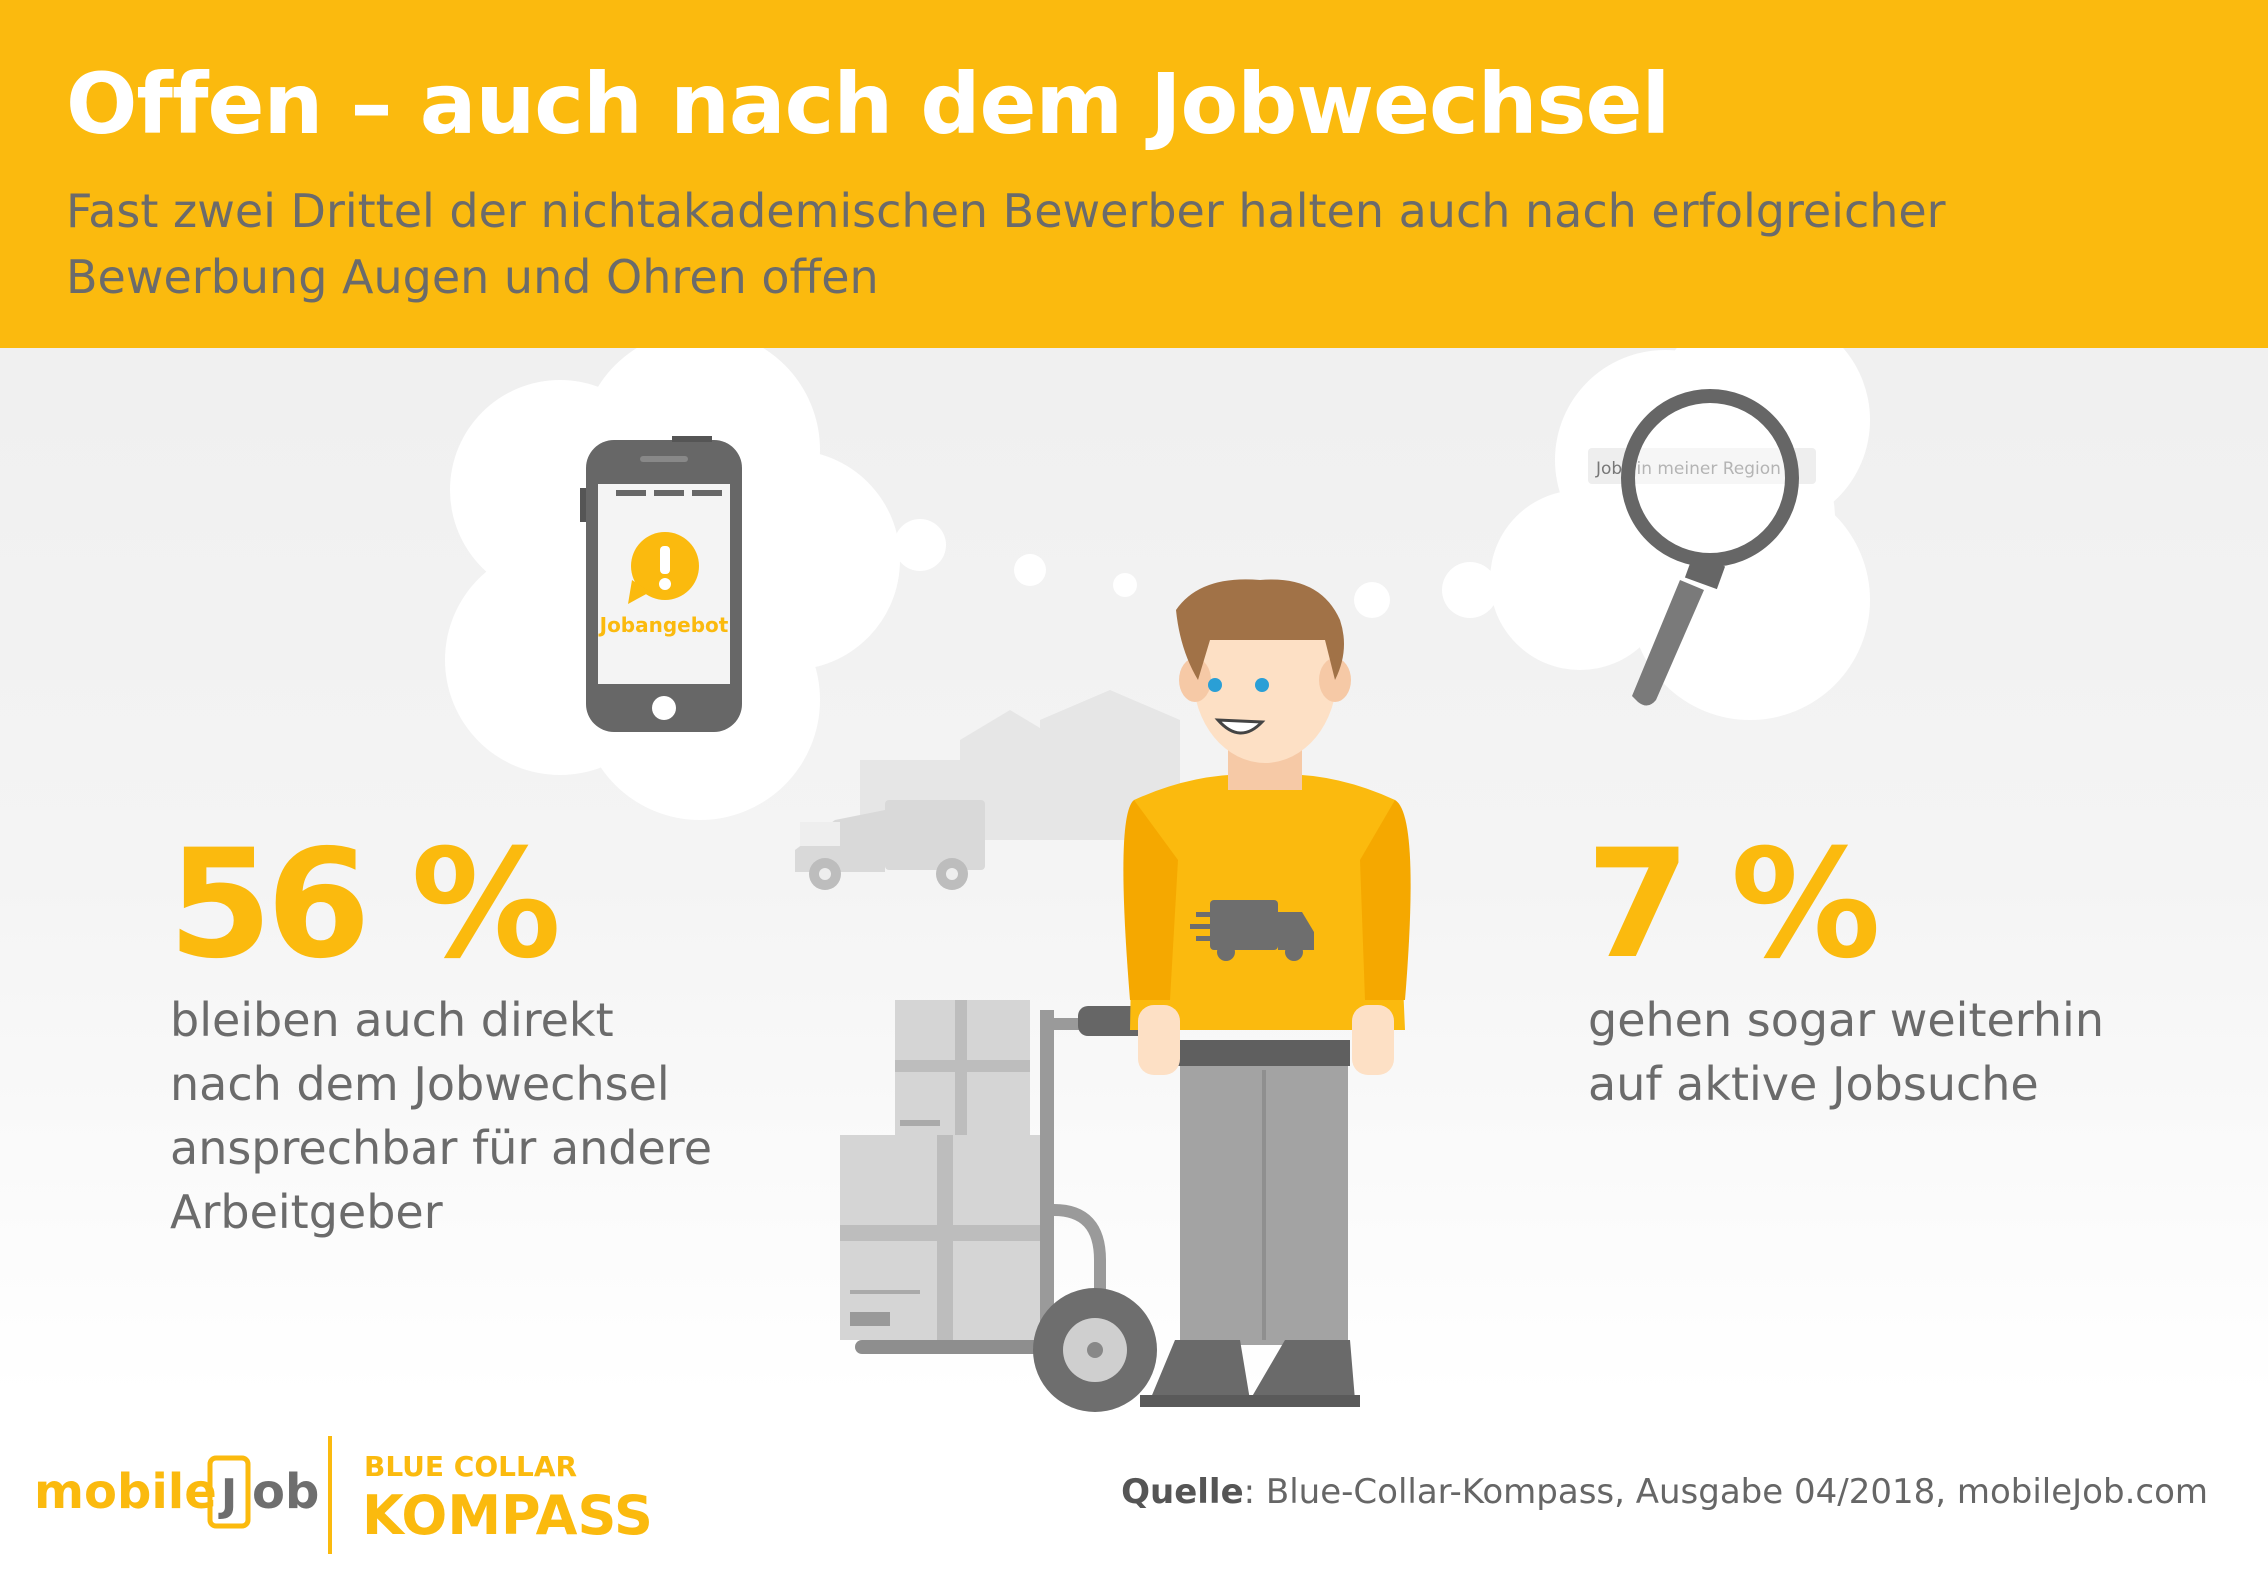 The height and width of the screenshot is (1587, 2268). Describe the element at coordinates (125, 1492) in the screenshot. I see `brand-mobile: mobile` at that location.